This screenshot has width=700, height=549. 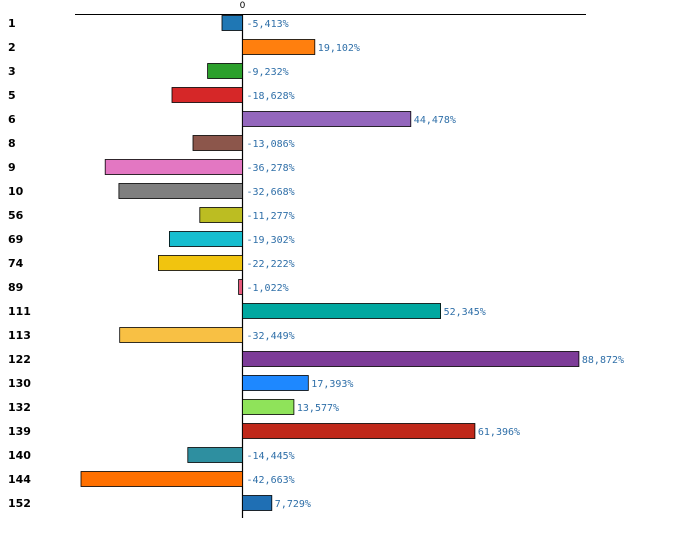 What do you see at coordinates (19, 479) in the screenshot?
I see `category-label: 144` at bounding box center [19, 479].